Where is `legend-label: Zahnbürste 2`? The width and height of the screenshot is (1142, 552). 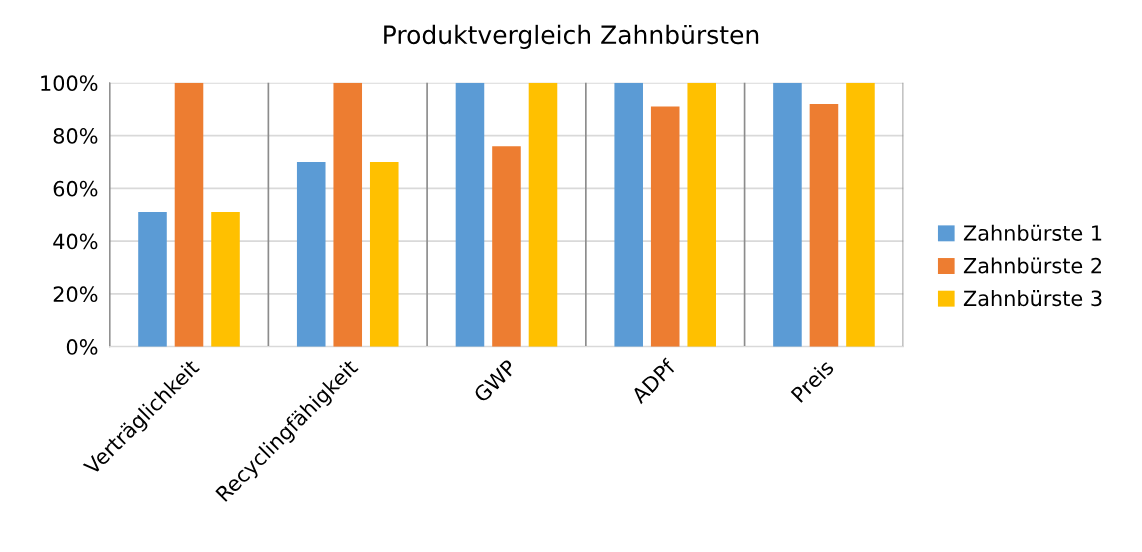
legend-label: Zahnbürste 2 is located at coordinates (1032, 265).